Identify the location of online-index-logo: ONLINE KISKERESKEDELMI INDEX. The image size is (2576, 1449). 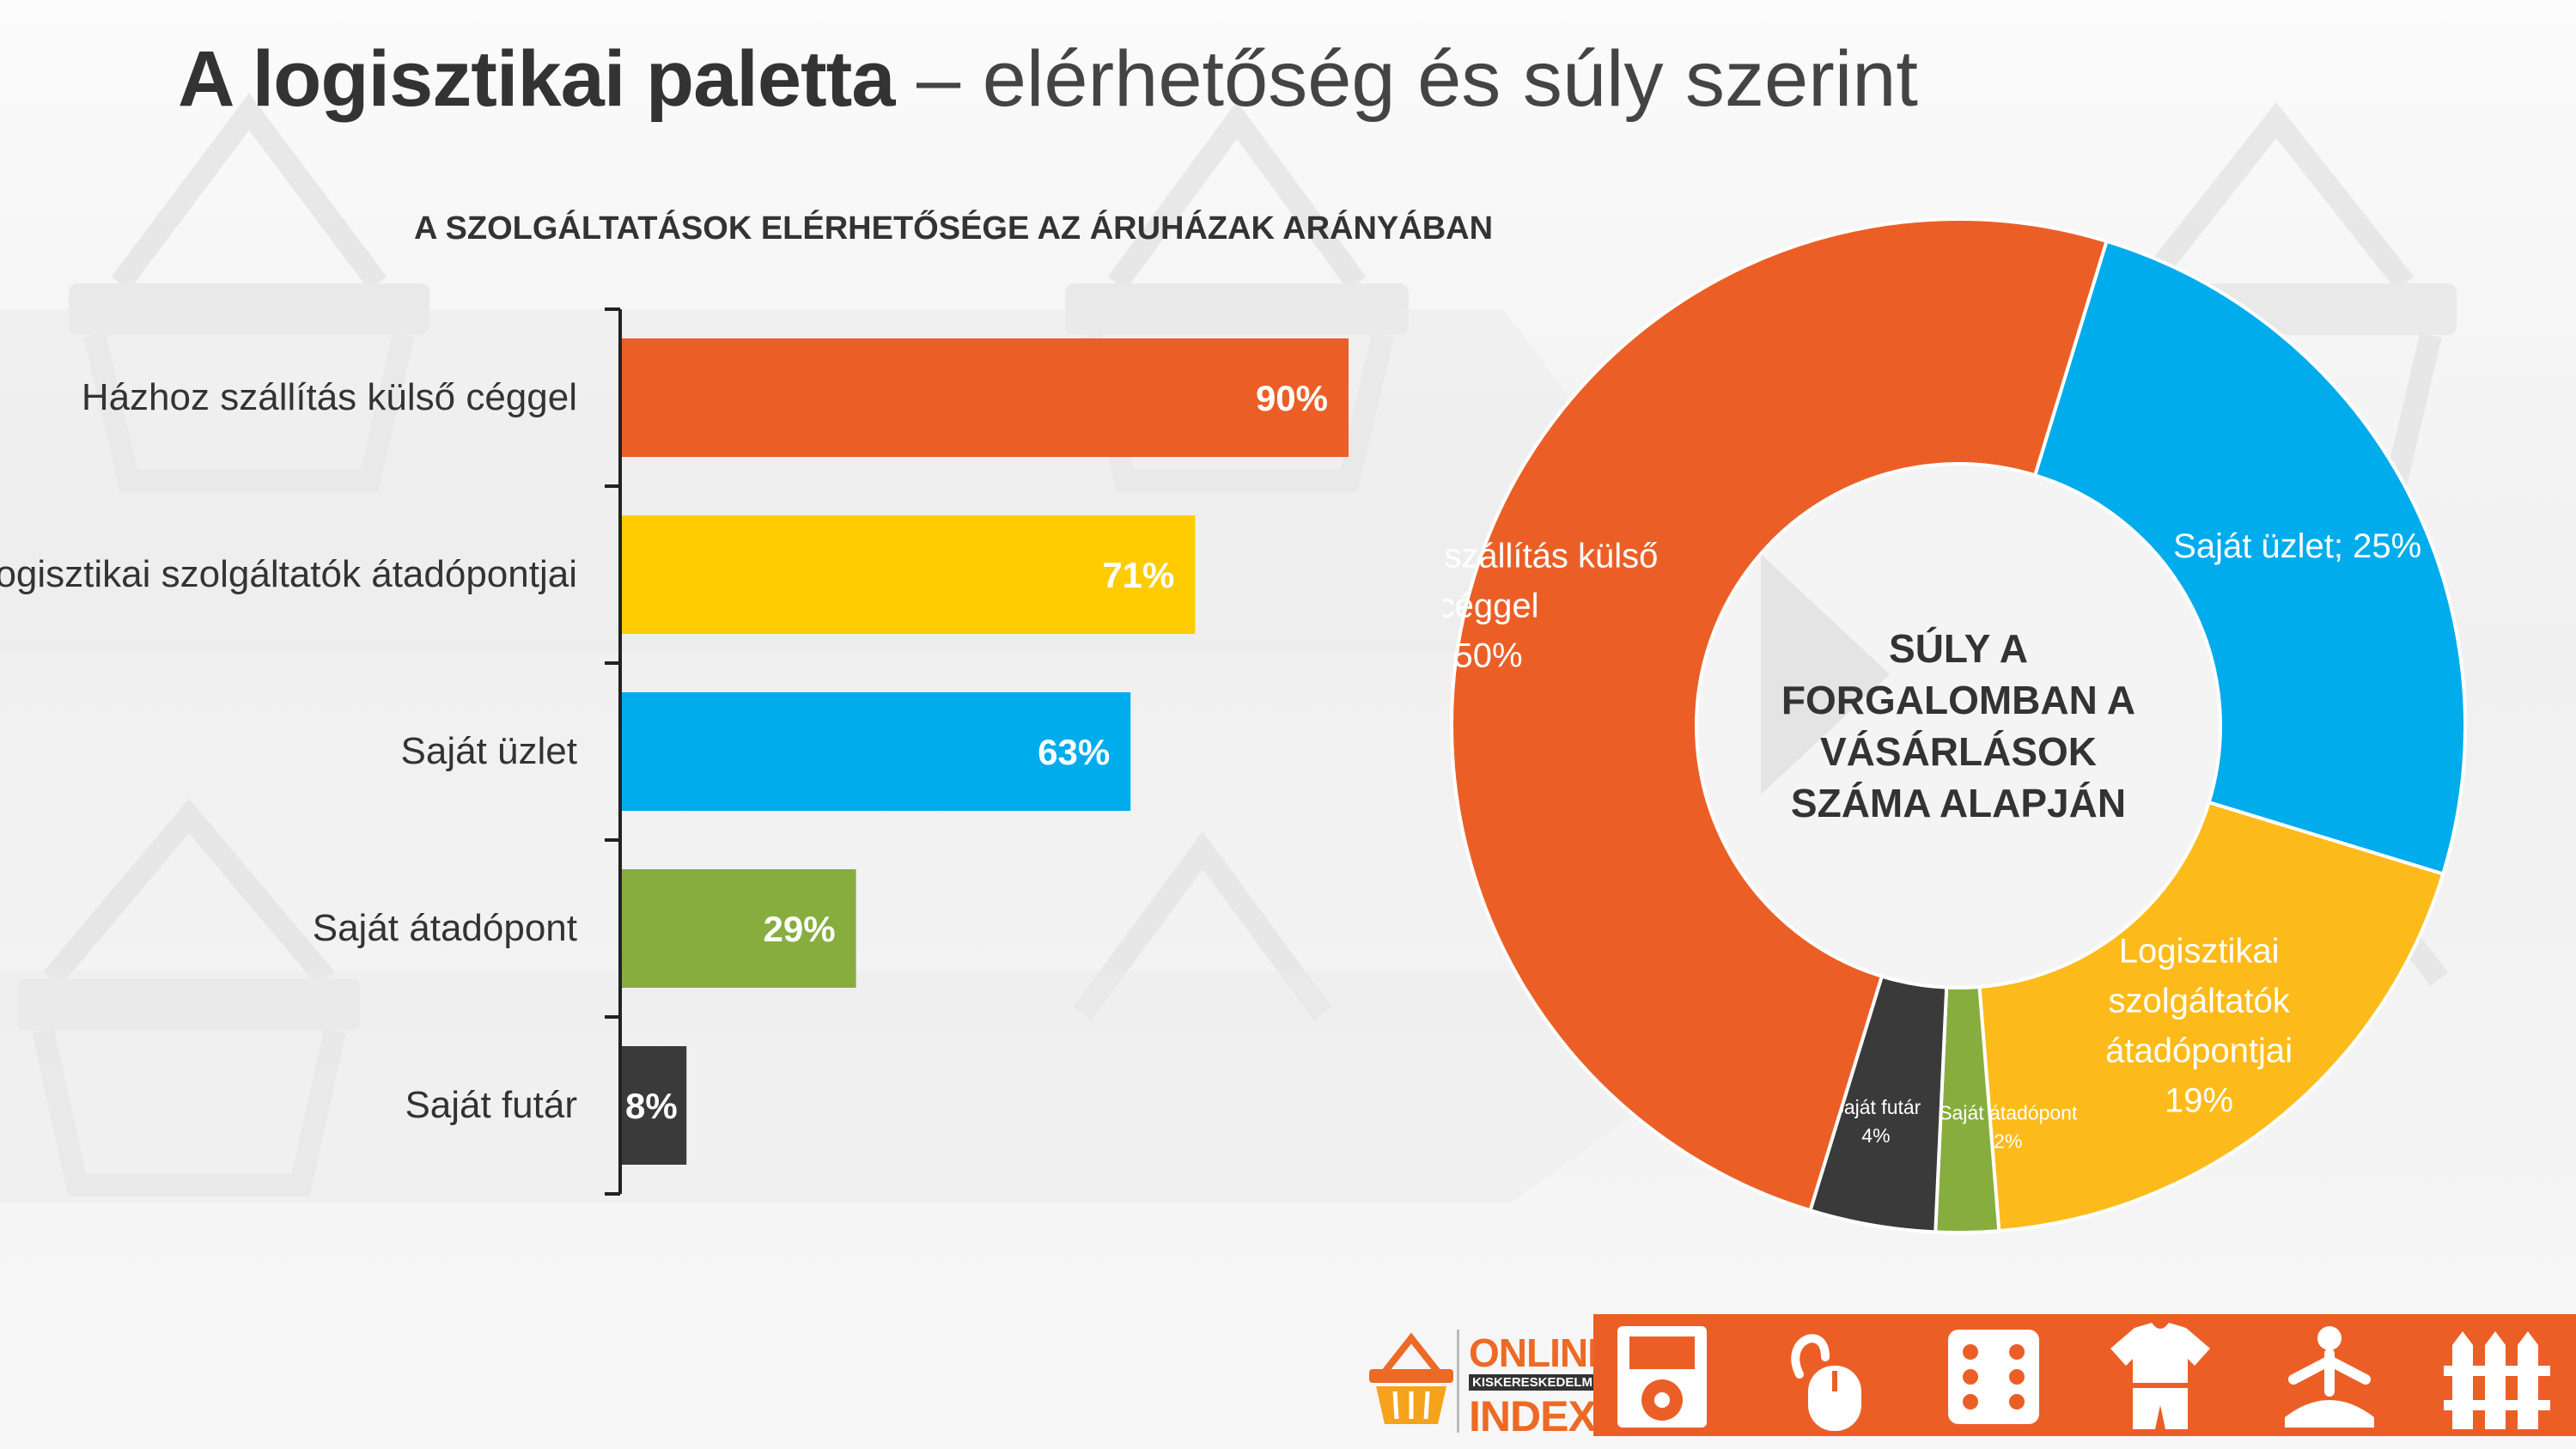
(1520, 1376).